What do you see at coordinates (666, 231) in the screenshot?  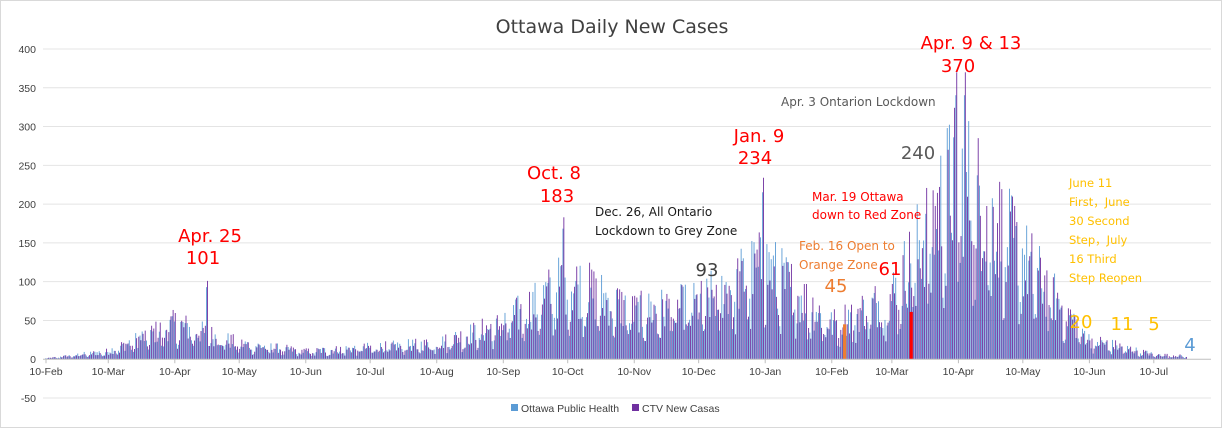 I see `annotation-dec26-line2: Lockdown to Grey Zone` at bounding box center [666, 231].